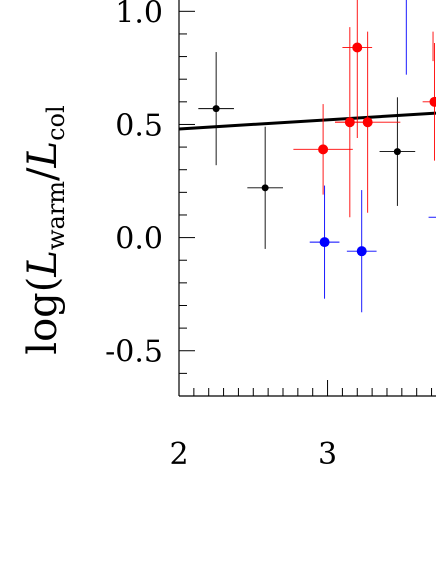 The width and height of the screenshot is (436, 564). What do you see at coordinates (134, 352) in the screenshot?
I see `y-tick-label: -0.5` at bounding box center [134, 352].